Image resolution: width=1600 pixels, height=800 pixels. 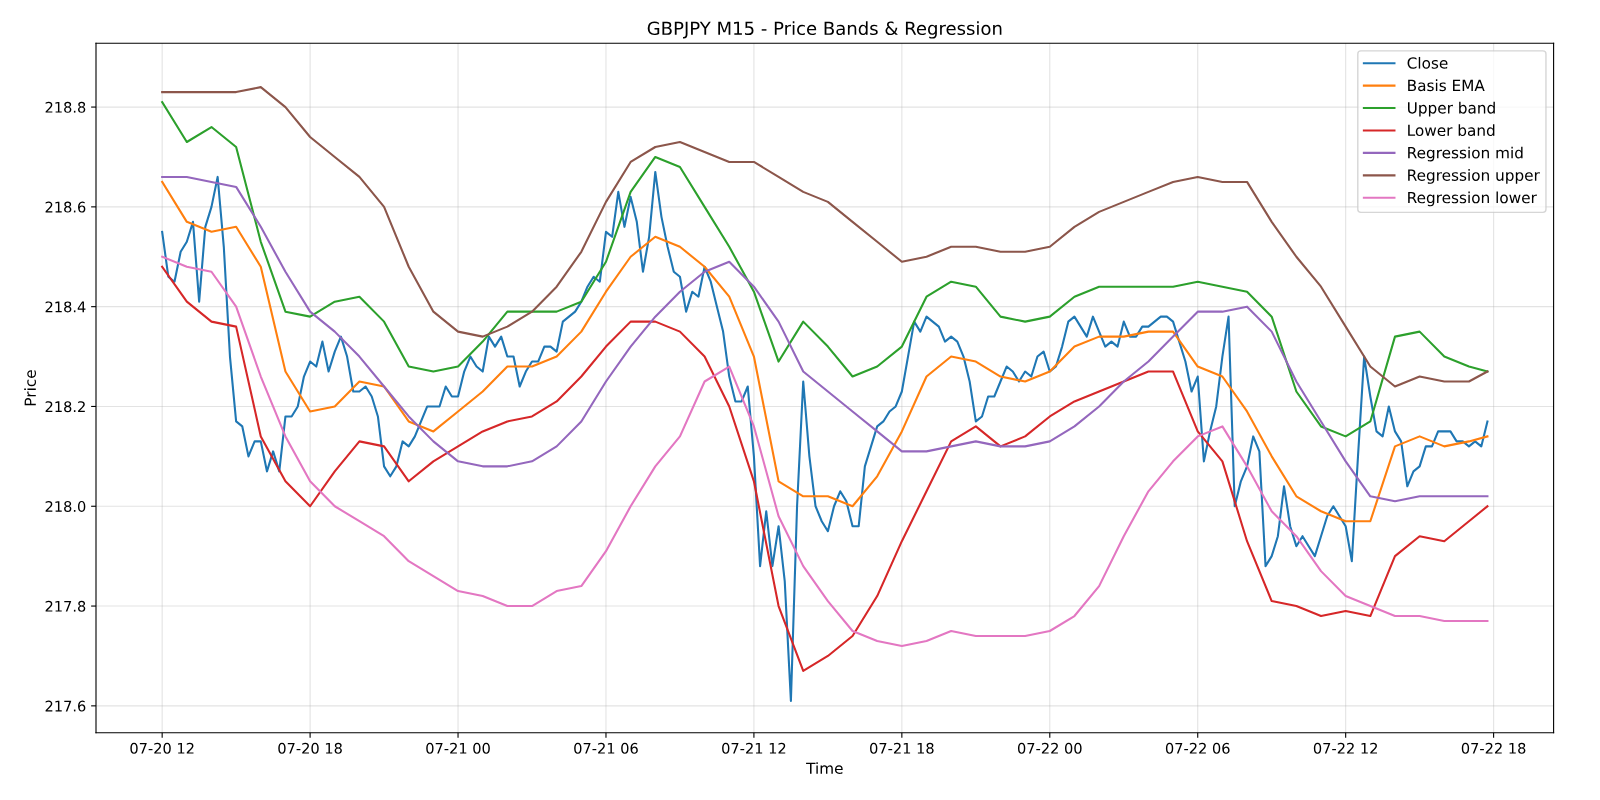 I want to click on legend-label: Basis EMA, so click(x=1446, y=85).